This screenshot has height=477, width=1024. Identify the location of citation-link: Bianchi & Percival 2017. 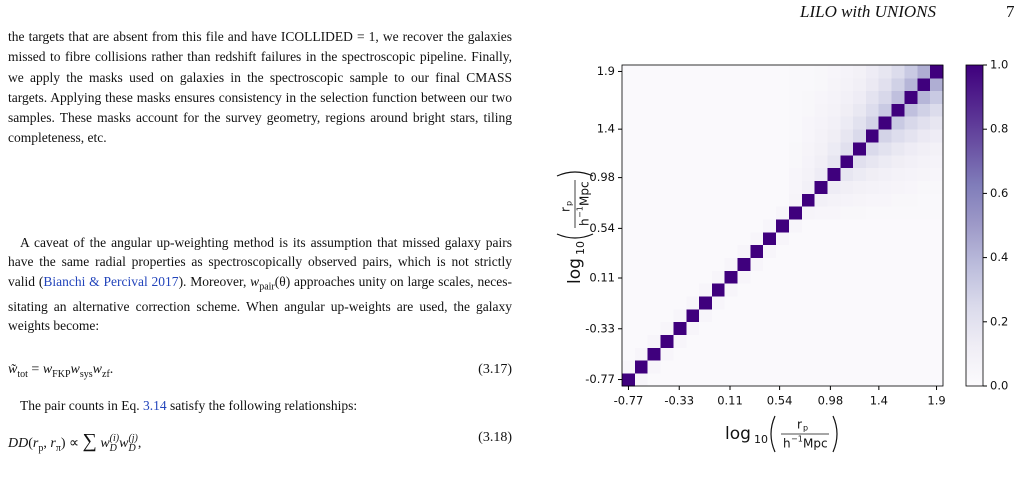
(111, 281).